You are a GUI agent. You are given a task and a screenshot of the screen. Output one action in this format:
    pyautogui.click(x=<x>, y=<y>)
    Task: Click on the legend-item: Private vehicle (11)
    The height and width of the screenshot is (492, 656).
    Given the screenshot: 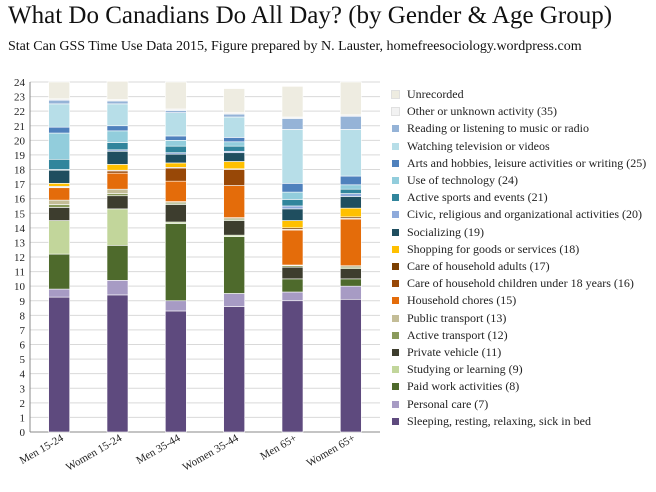 What is the action you would take?
    pyautogui.click(x=446, y=352)
    